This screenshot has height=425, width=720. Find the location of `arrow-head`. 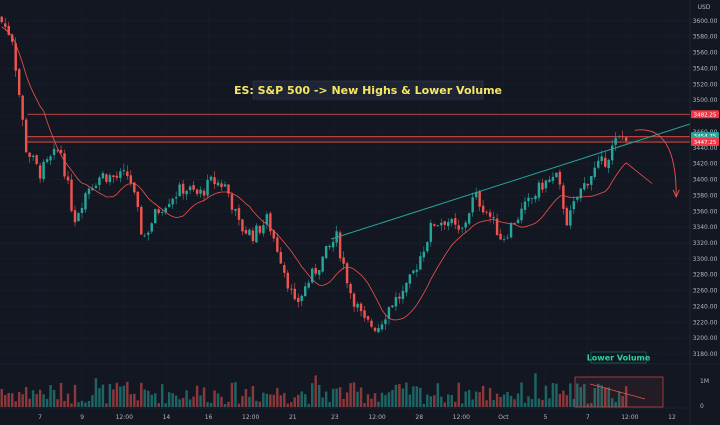

arrow-head is located at coordinates (676, 194).